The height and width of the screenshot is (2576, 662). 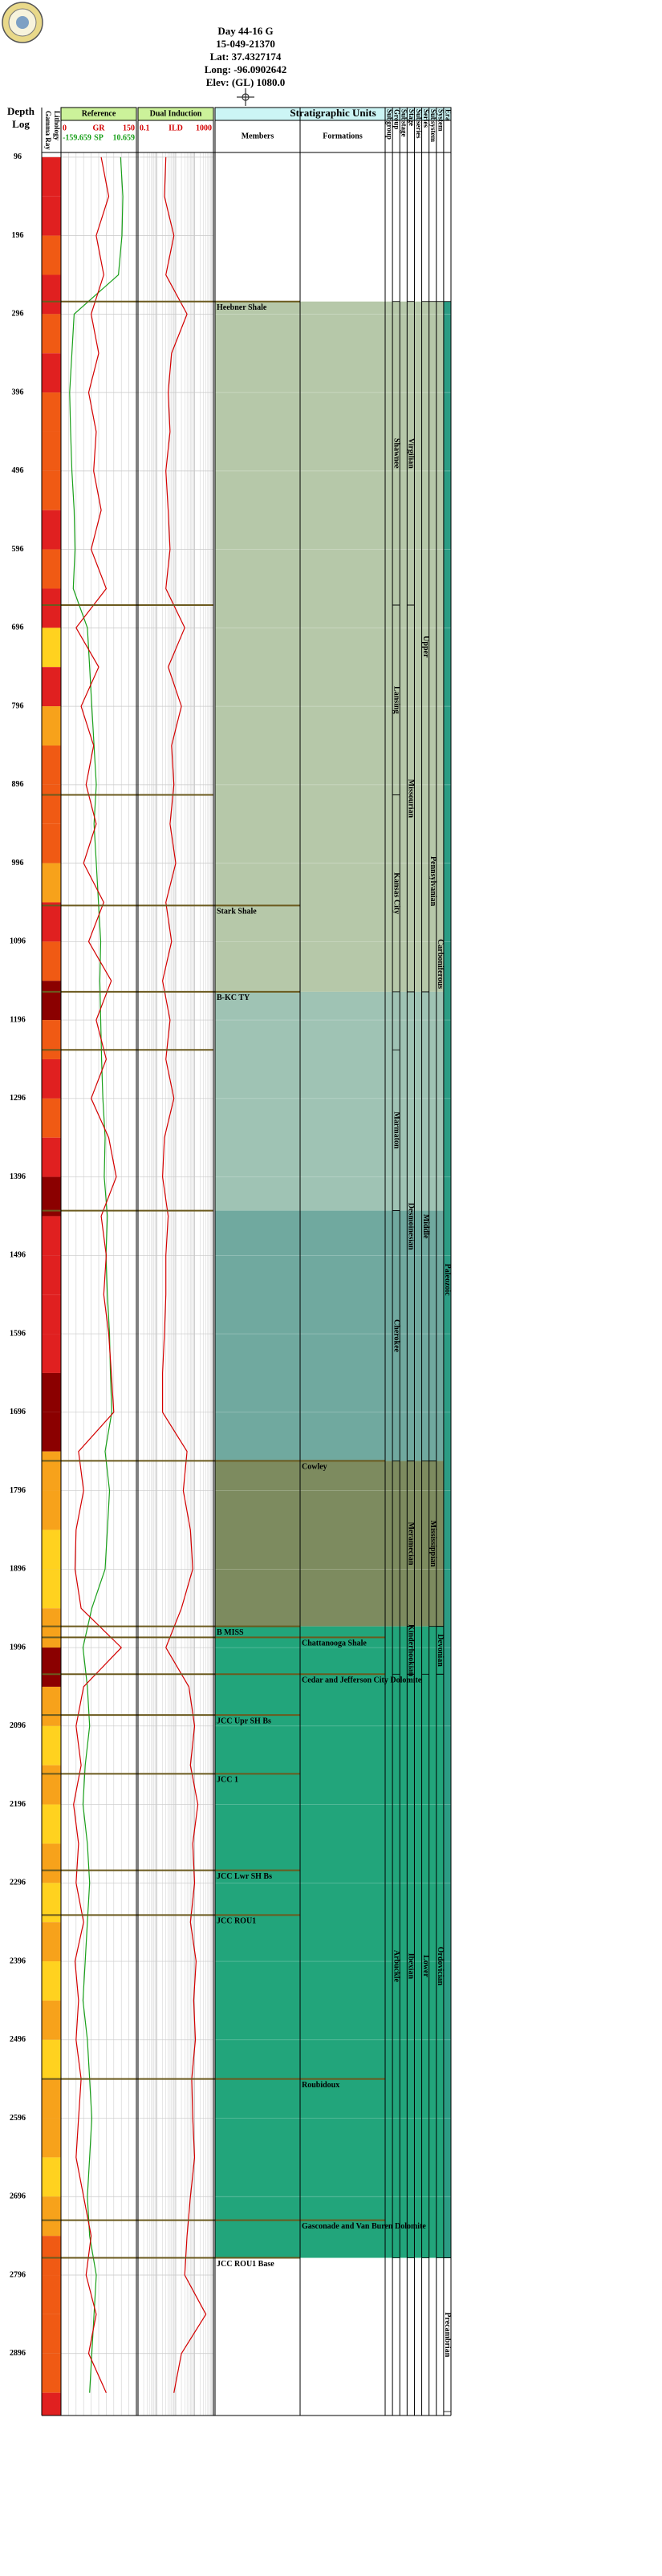 What do you see at coordinates (65, 128) in the screenshot?
I see `gr-scale-min: 0` at bounding box center [65, 128].